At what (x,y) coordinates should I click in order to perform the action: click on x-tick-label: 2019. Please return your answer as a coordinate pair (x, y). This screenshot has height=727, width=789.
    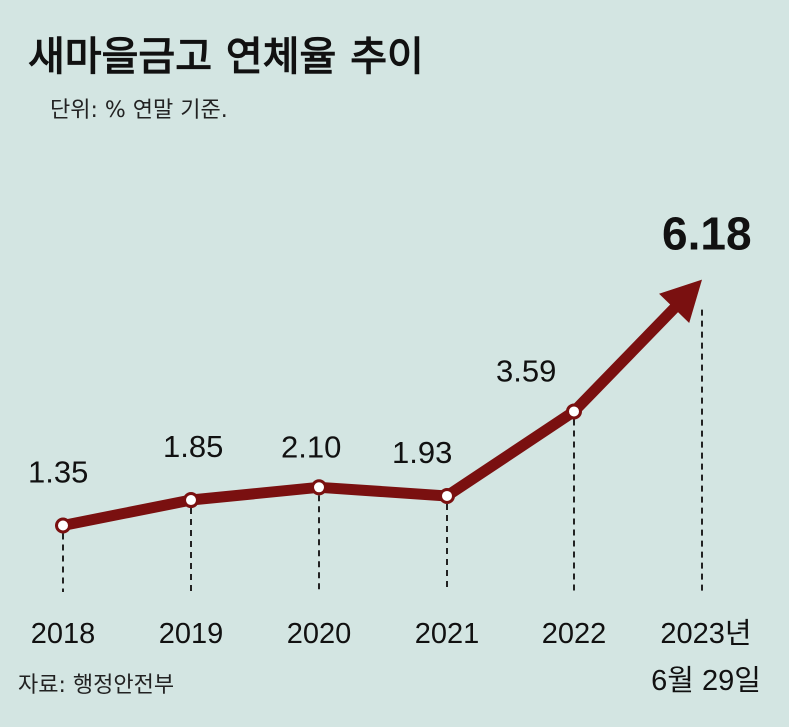
    Looking at the image, I should click on (191, 634).